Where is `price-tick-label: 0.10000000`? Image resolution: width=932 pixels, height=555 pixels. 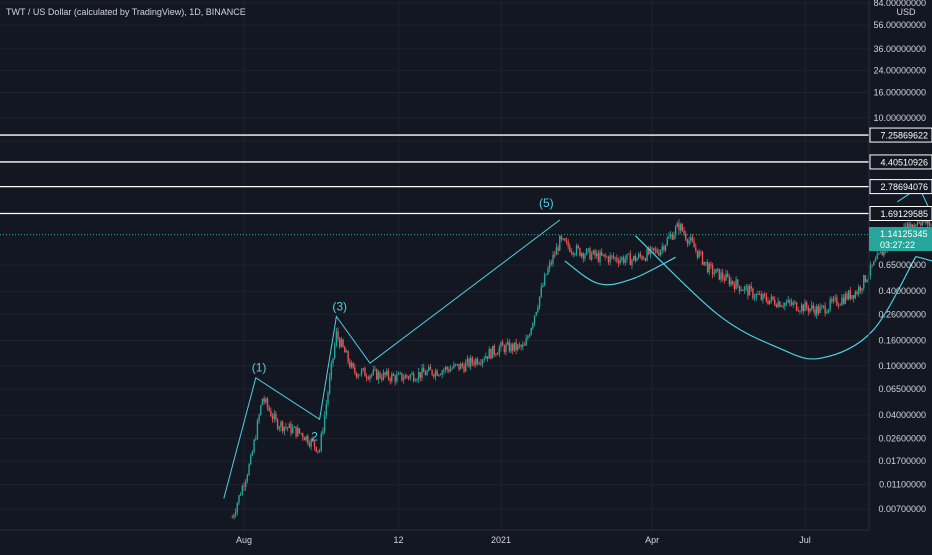 price-tick-label: 0.10000000 is located at coordinates (902, 366).